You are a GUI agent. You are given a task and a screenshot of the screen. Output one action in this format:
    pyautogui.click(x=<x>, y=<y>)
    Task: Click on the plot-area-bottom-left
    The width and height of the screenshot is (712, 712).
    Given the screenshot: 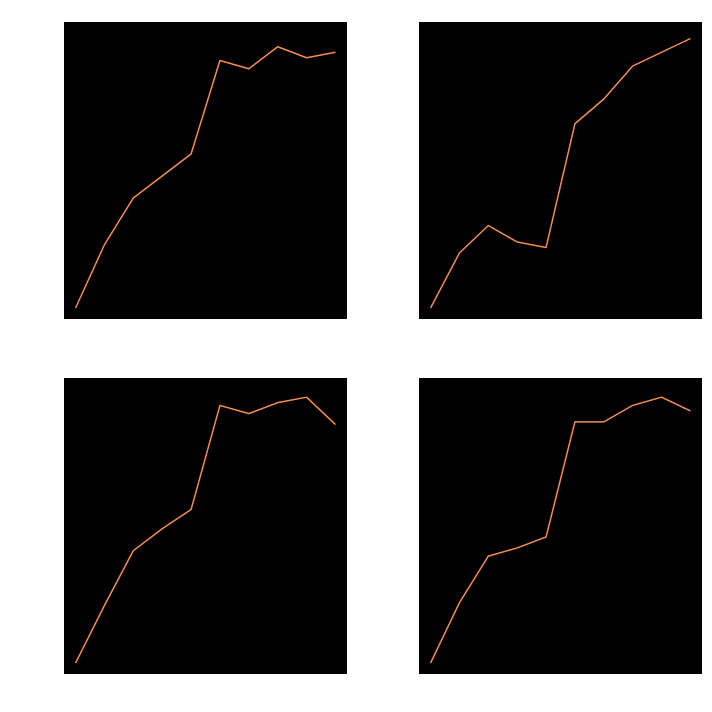 What is the action you would take?
    pyautogui.click(x=205, y=530)
    